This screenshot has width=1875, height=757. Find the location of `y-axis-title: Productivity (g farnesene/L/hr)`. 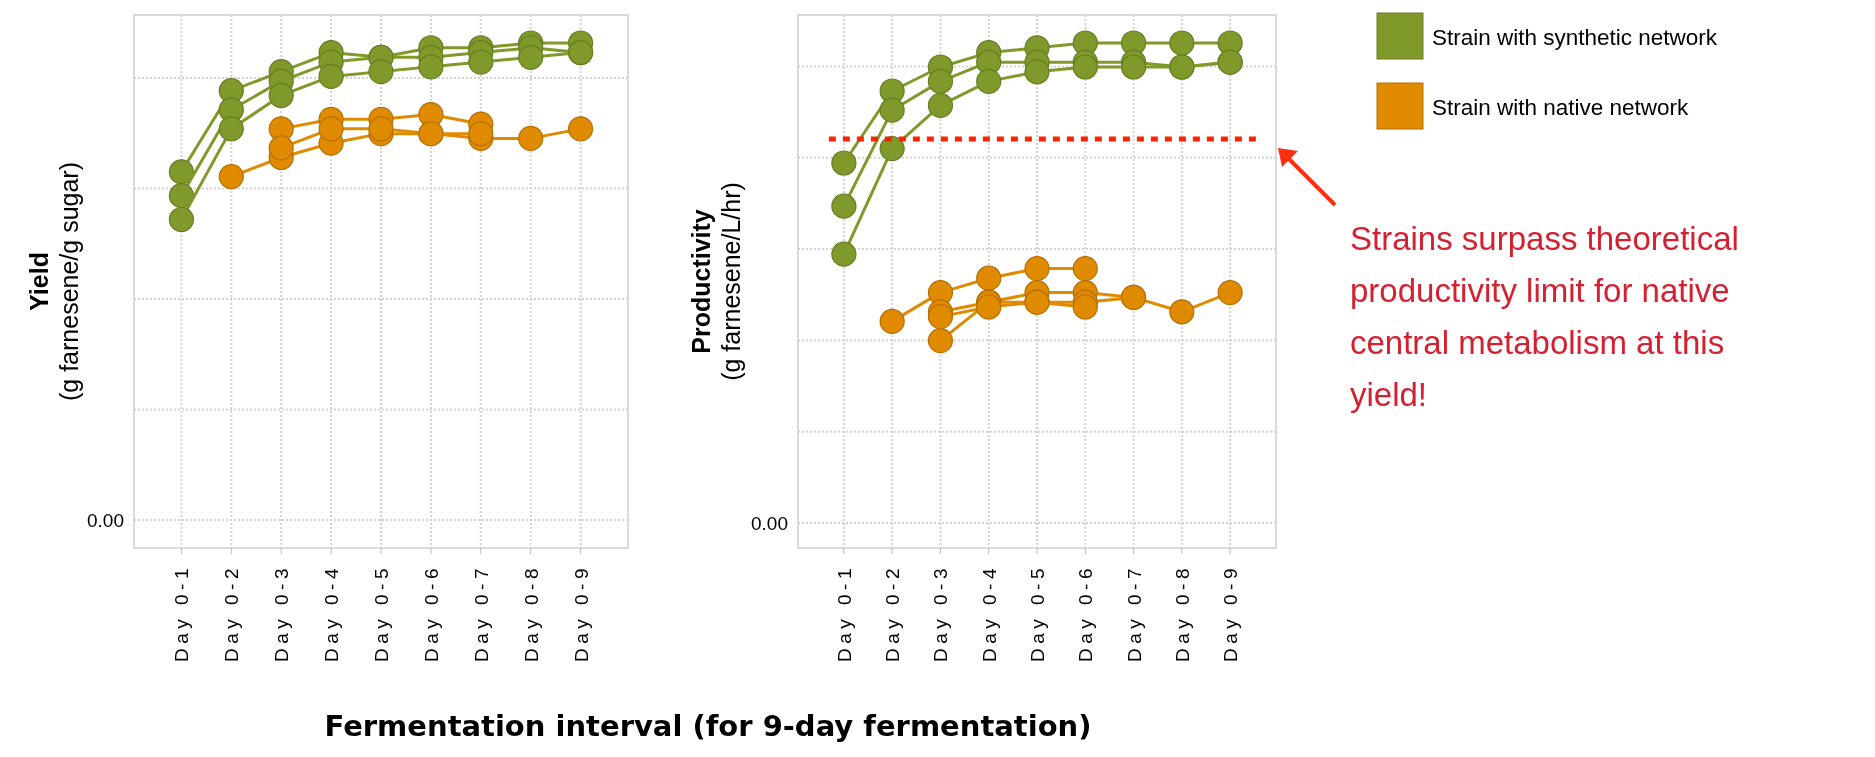

y-axis-title: Productivity (g farnesene/L/hr) is located at coordinates (716, 281).